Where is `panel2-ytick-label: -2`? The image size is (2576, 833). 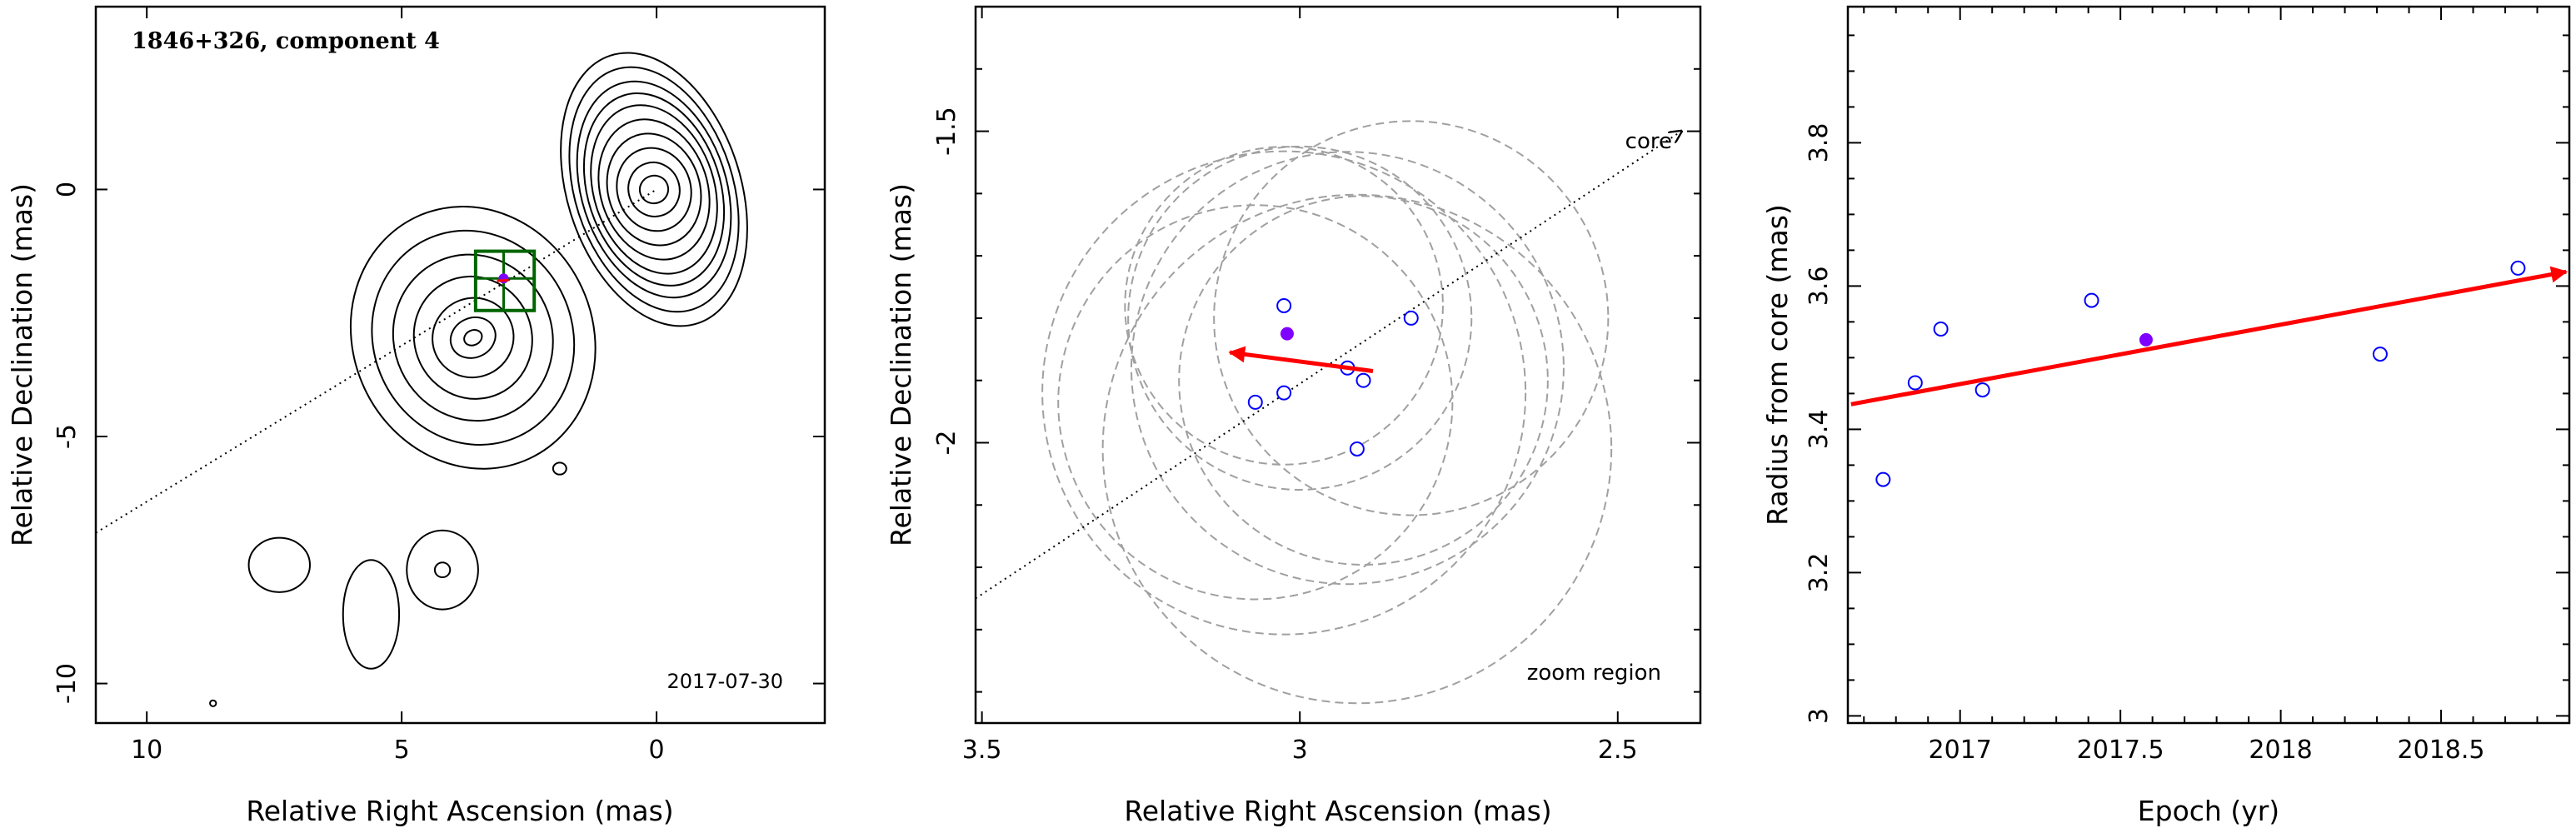
panel2-ytick-label: -2 is located at coordinates (946, 443).